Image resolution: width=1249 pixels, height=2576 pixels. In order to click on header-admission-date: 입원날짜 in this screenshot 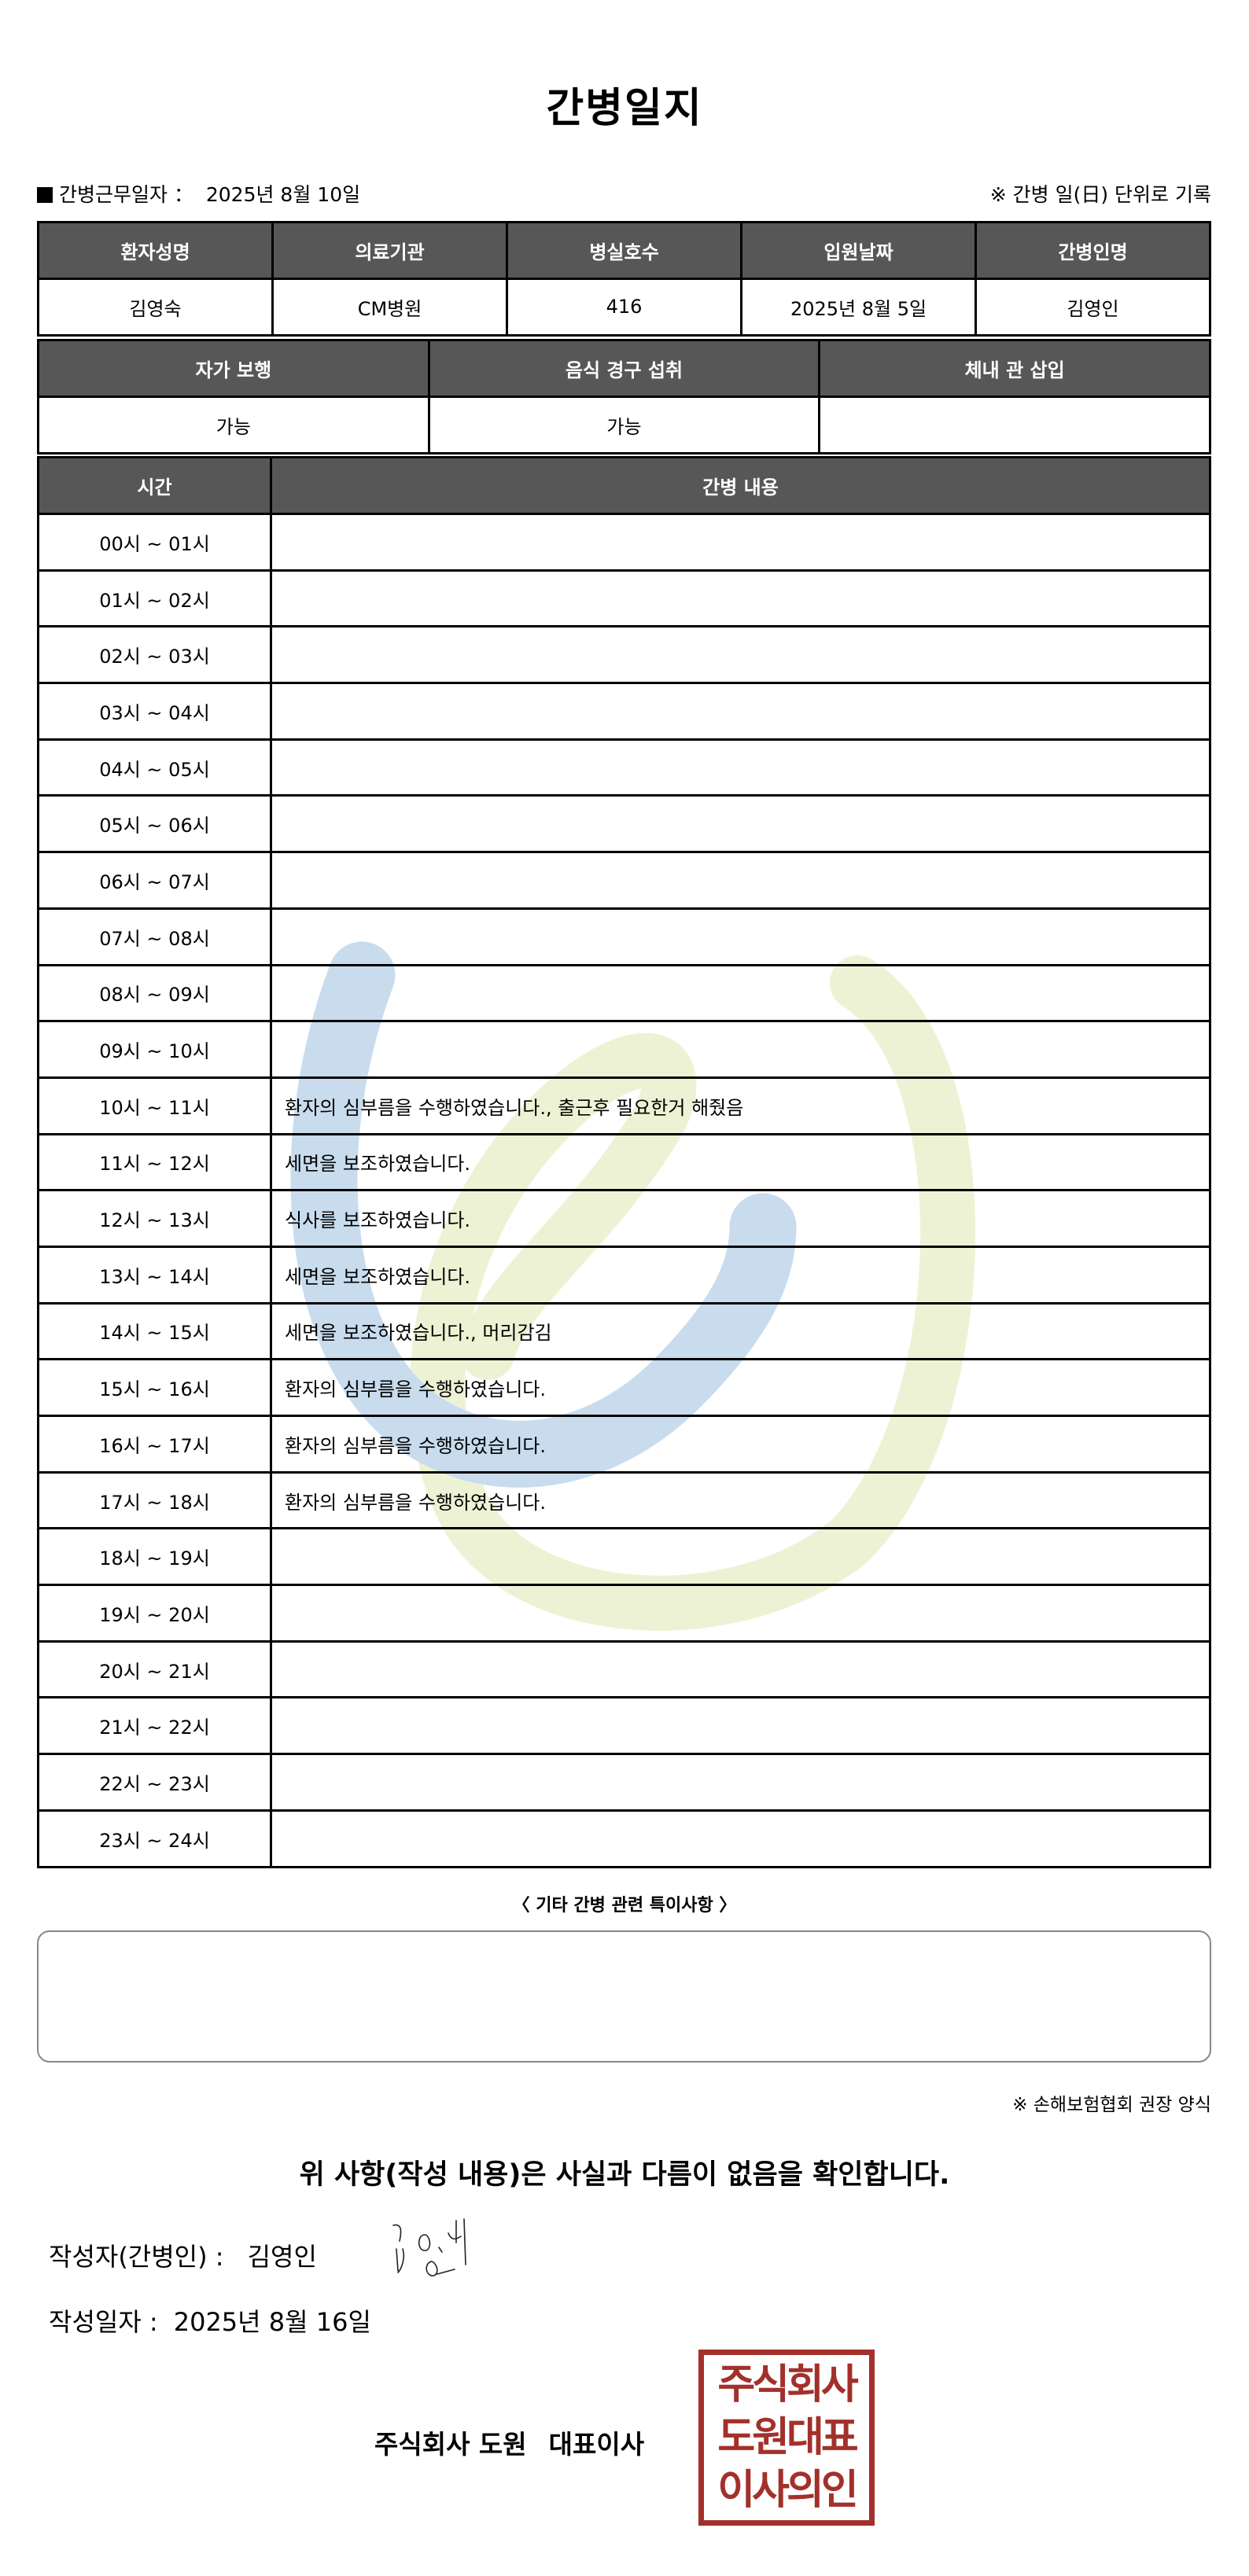, I will do `click(858, 250)`.